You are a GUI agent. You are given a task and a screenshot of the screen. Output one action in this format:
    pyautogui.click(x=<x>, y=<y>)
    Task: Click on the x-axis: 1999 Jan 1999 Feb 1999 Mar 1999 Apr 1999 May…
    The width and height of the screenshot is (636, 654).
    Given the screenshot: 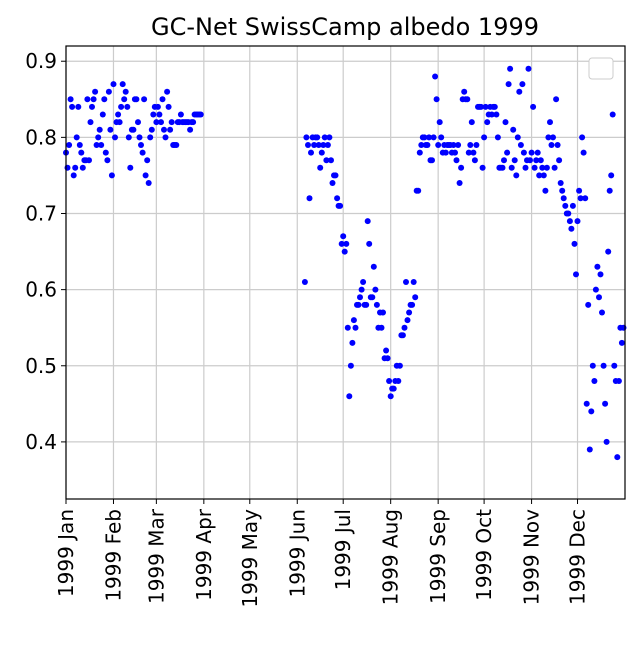 What is the action you would take?
    pyautogui.click(x=322, y=553)
    